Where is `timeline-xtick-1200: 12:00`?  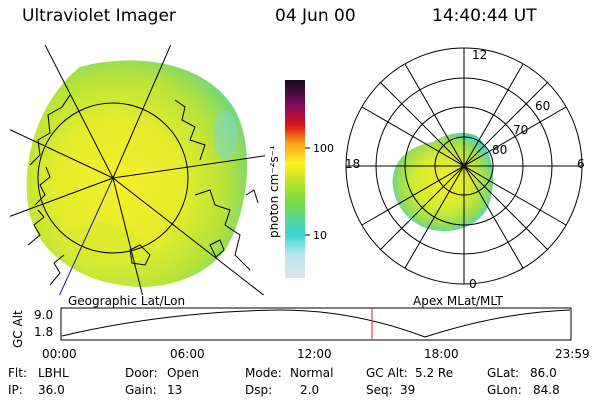
timeline-xtick-1200: 12:00 is located at coordinates (314, 354).